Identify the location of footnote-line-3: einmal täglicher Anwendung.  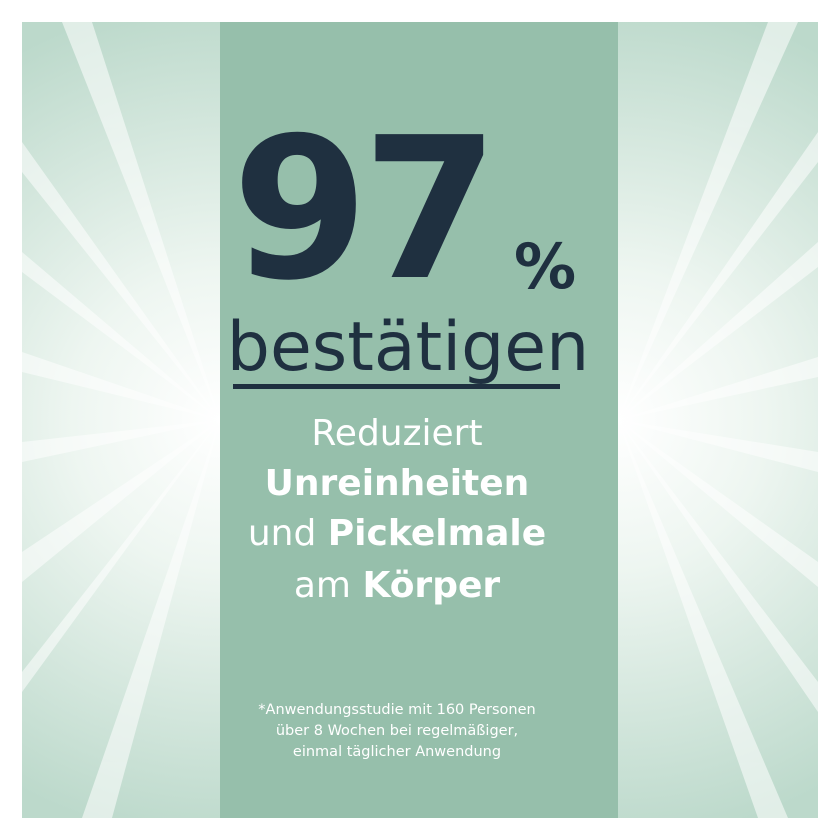
(397, 752).